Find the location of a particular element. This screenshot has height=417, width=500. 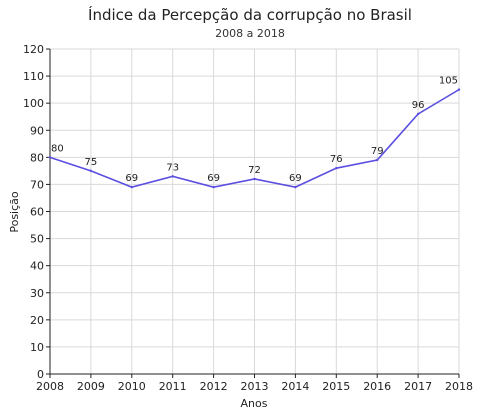

data-label: 79 is located at coordinates (377, 151).